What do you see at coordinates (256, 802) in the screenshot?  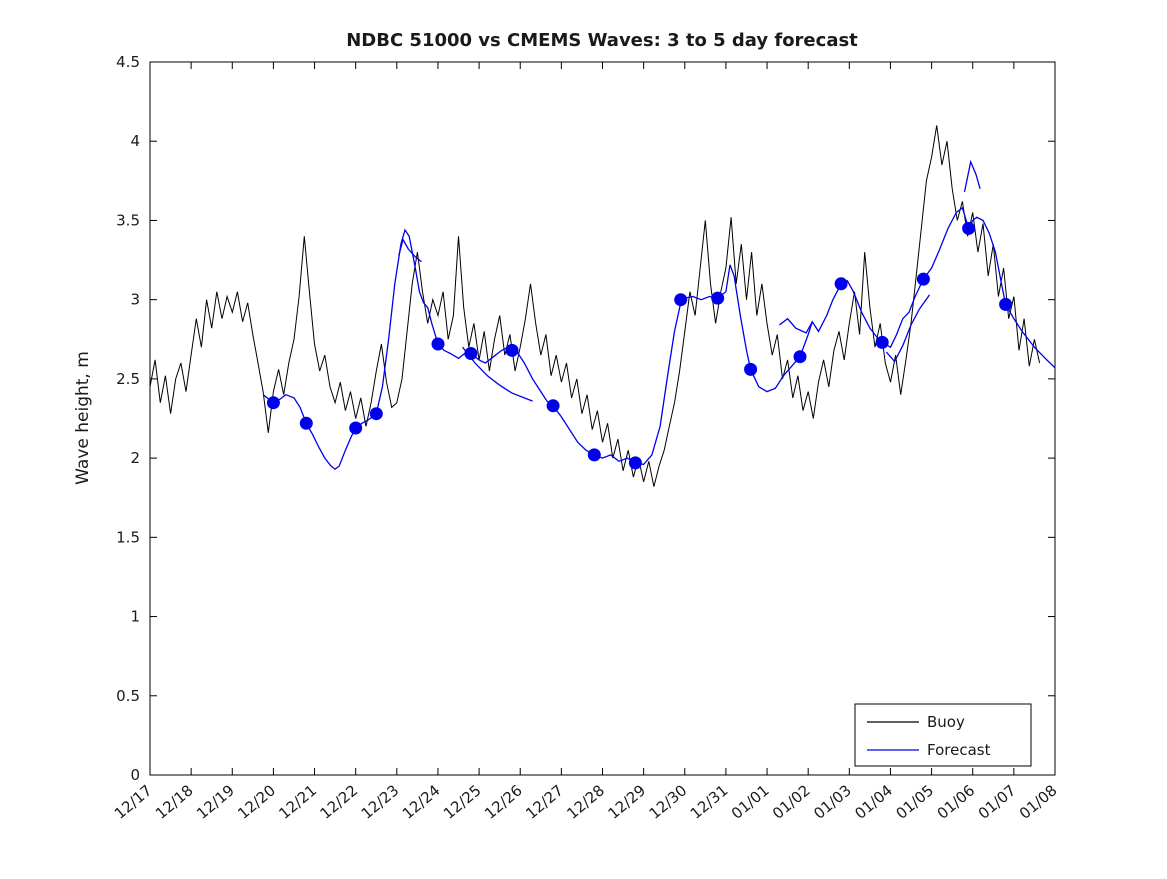 I see `x-tick-label: 12/20` at bounding box center [256, 802].